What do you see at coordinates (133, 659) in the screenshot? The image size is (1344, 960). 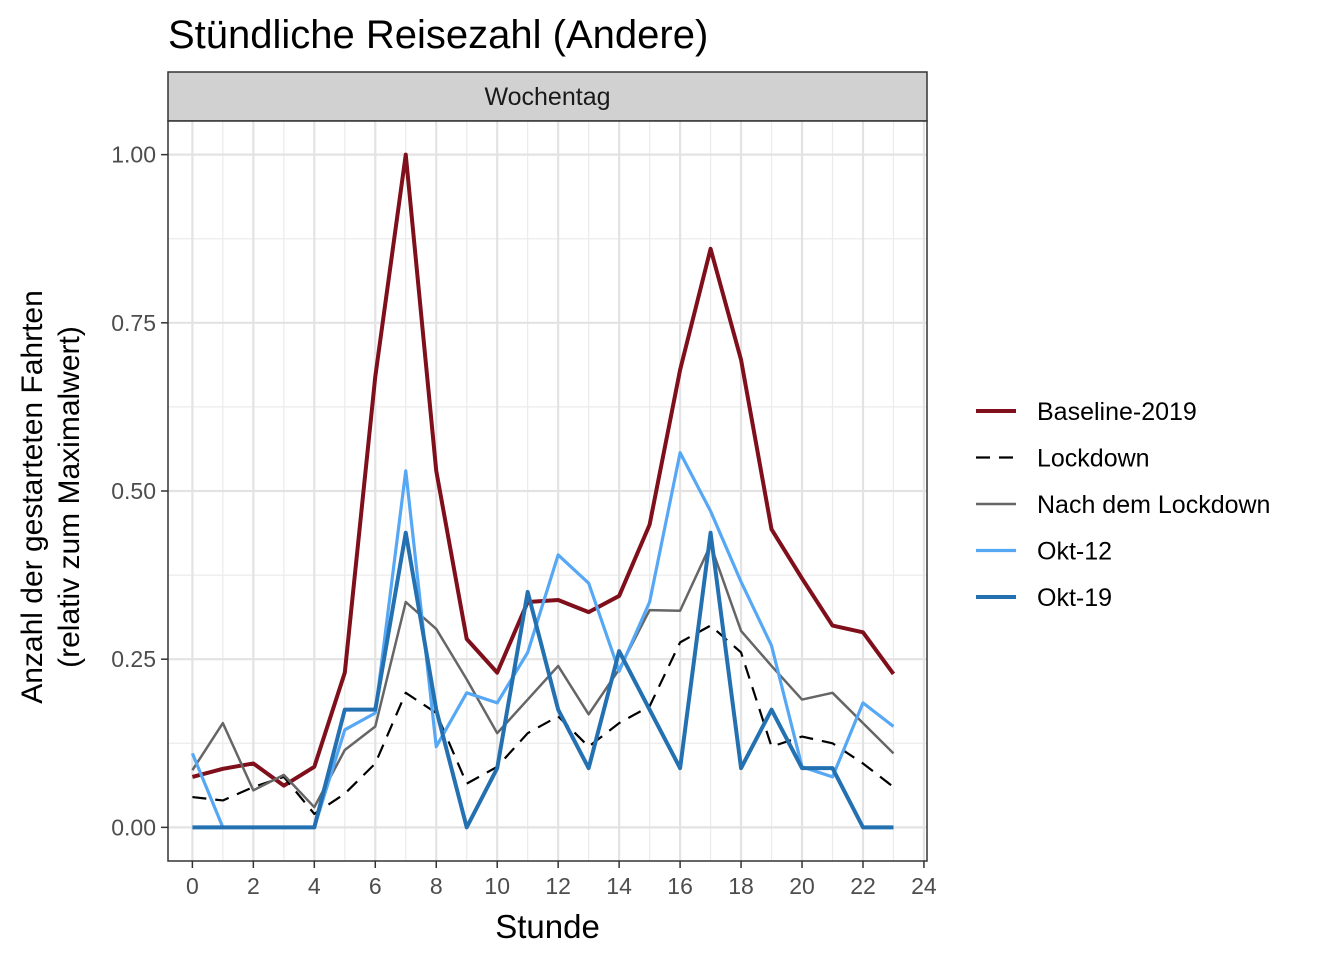 I see `y-tick-label: 0.25` at bounding box center [133, 659].